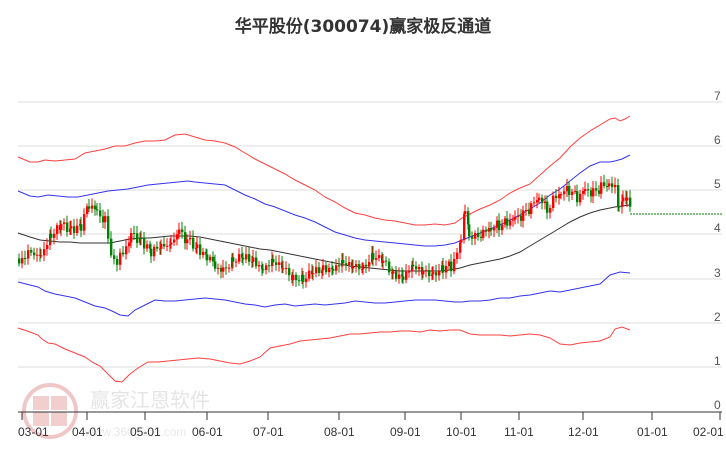  I want to click on lower-inner-band, so click(324, 294).